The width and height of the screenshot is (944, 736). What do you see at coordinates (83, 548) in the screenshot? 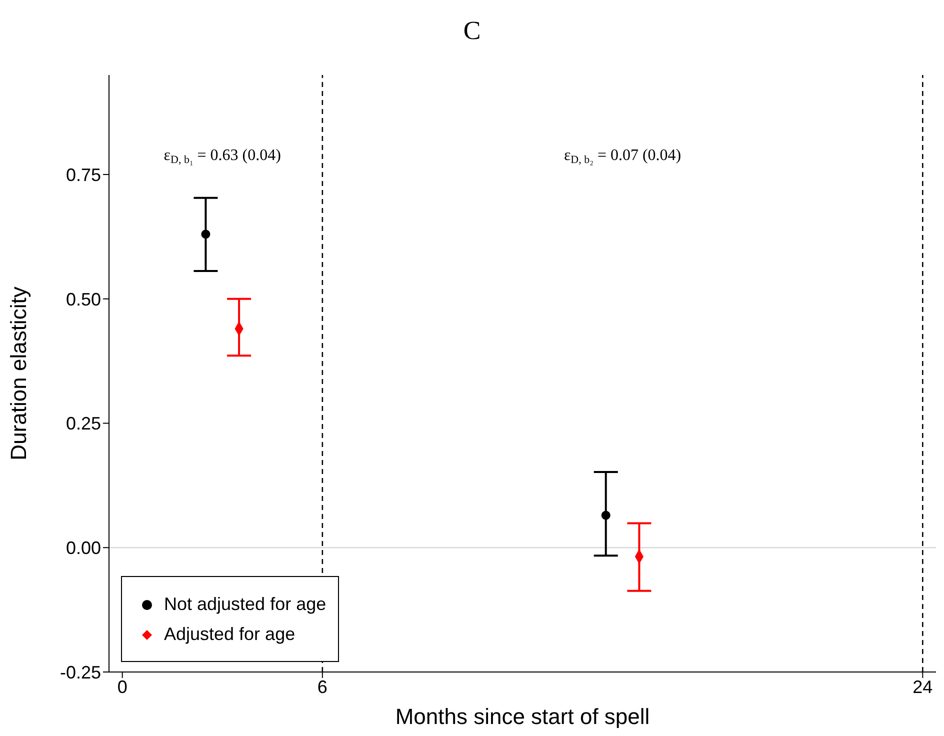
I see `y-tick-label: 0.00` at bounding box center [83, 548].